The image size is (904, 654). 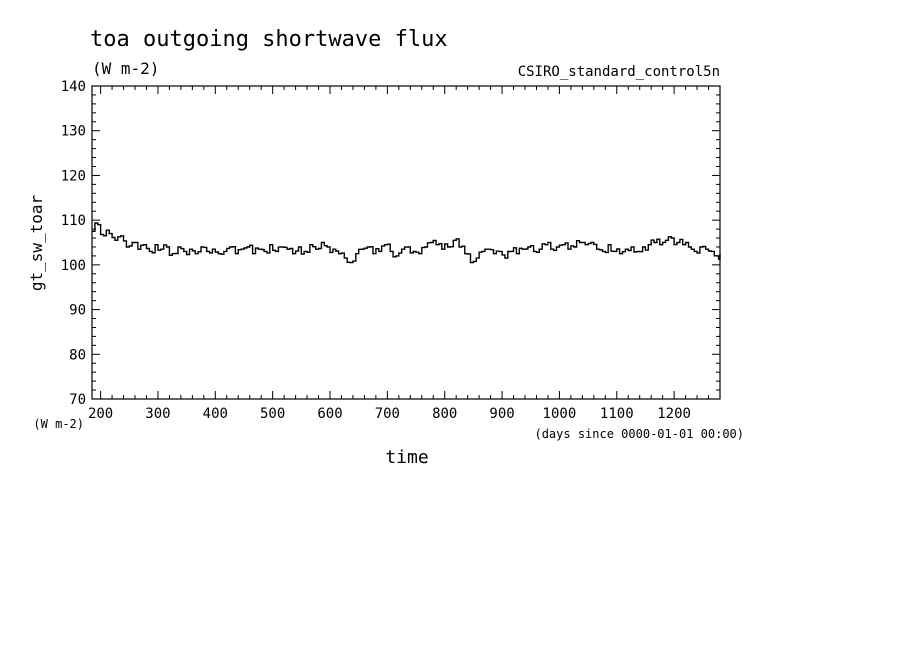 What do you see at coordinates (125, 68) in the screenshot?
I see `chart-subtitle: (W m-2)` at bounding box center [125, 68].